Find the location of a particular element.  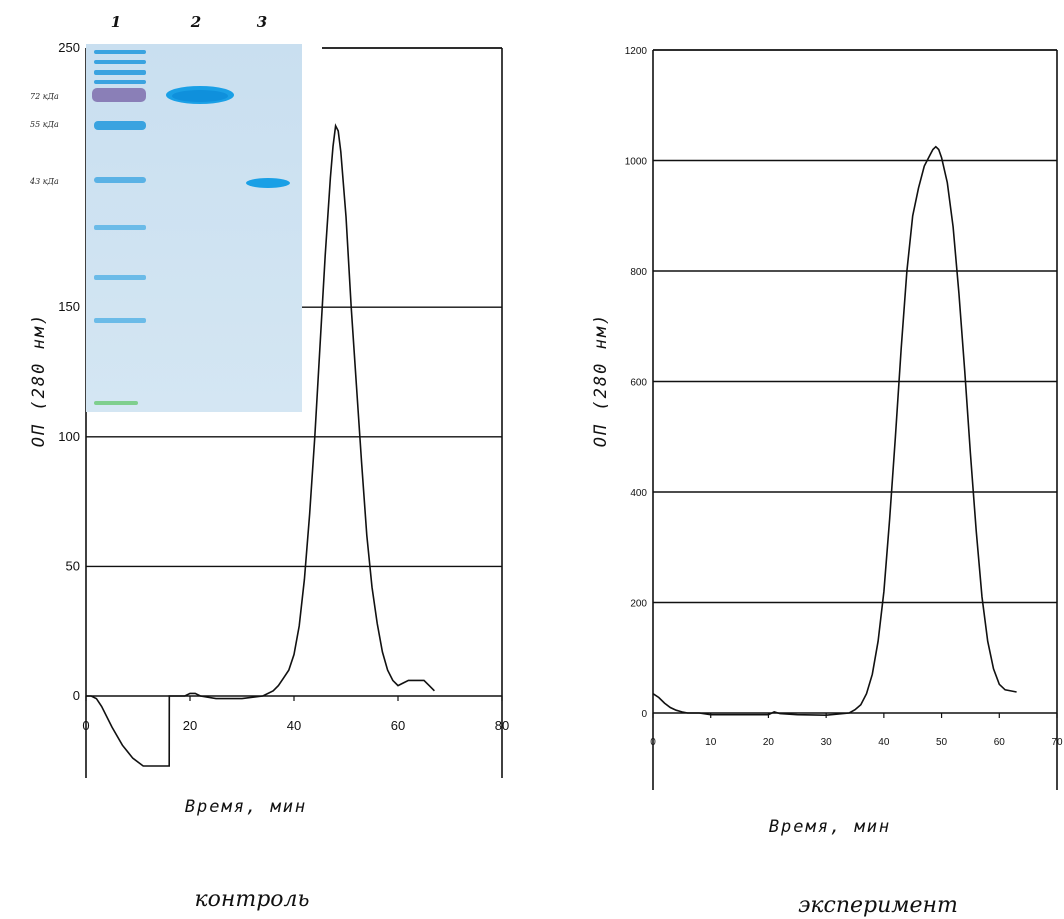

marker-label-72: 72 кДа is located at coordinates (44, 96).